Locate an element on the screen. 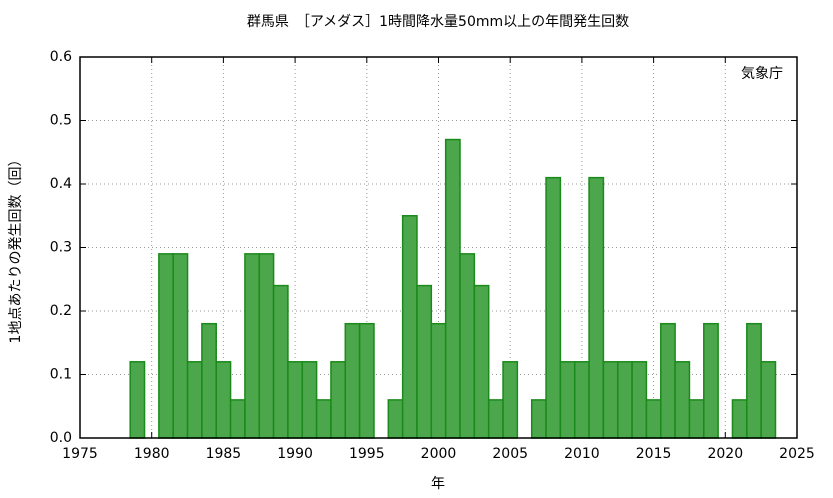  x-tick-label: 2010 is located at coordinates (582, 454).